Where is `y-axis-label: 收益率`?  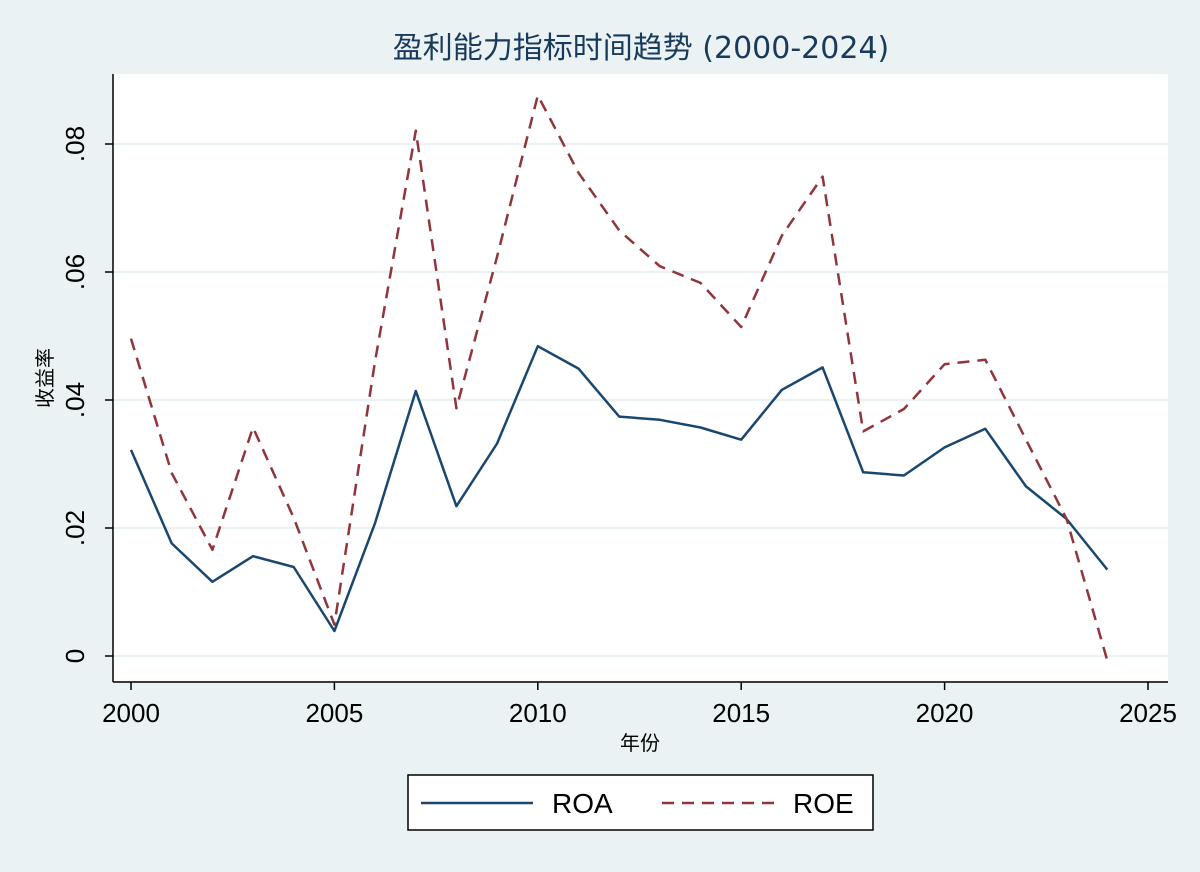 y-axis-label: 收益率 is located at coordinates (45, 378).